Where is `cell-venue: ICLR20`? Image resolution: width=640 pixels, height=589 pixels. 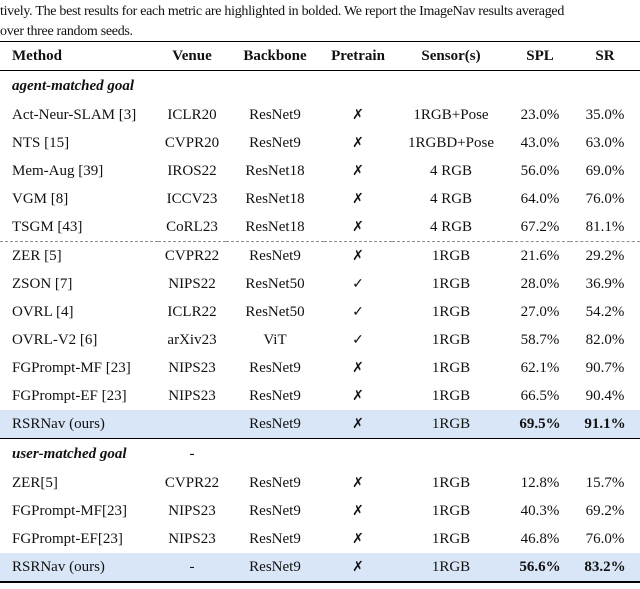
cell-venue: ICLR20 is located at coordinates (192, 114).